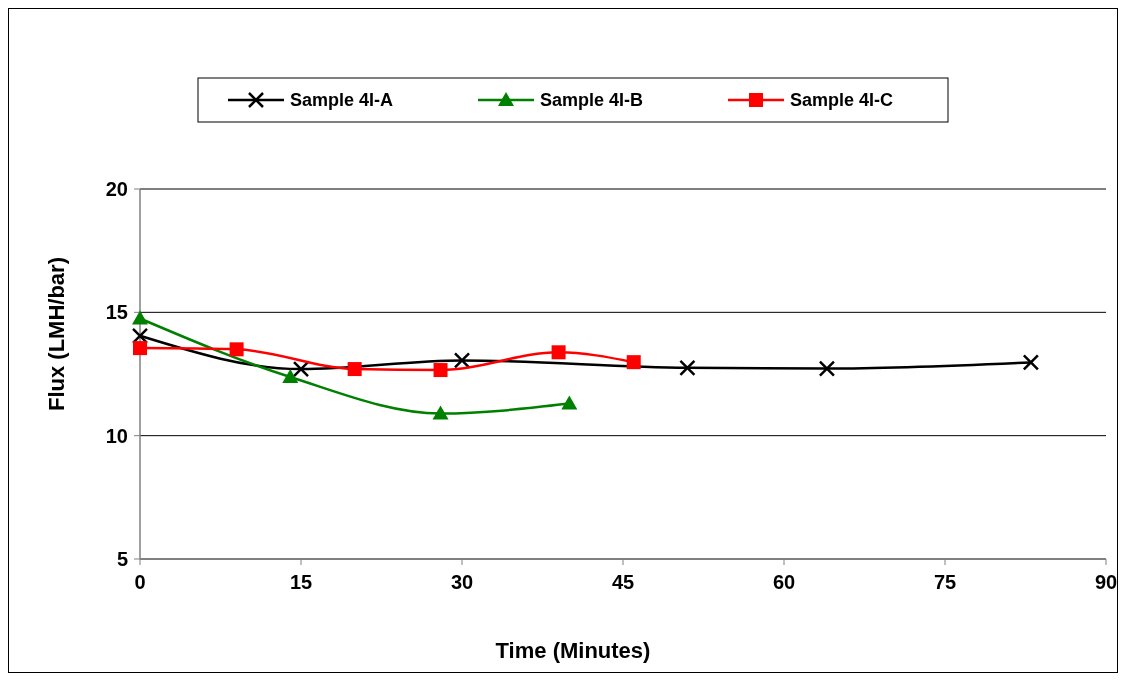  I want to click on legend-label: Sample 4I-B, so click(592, 100).